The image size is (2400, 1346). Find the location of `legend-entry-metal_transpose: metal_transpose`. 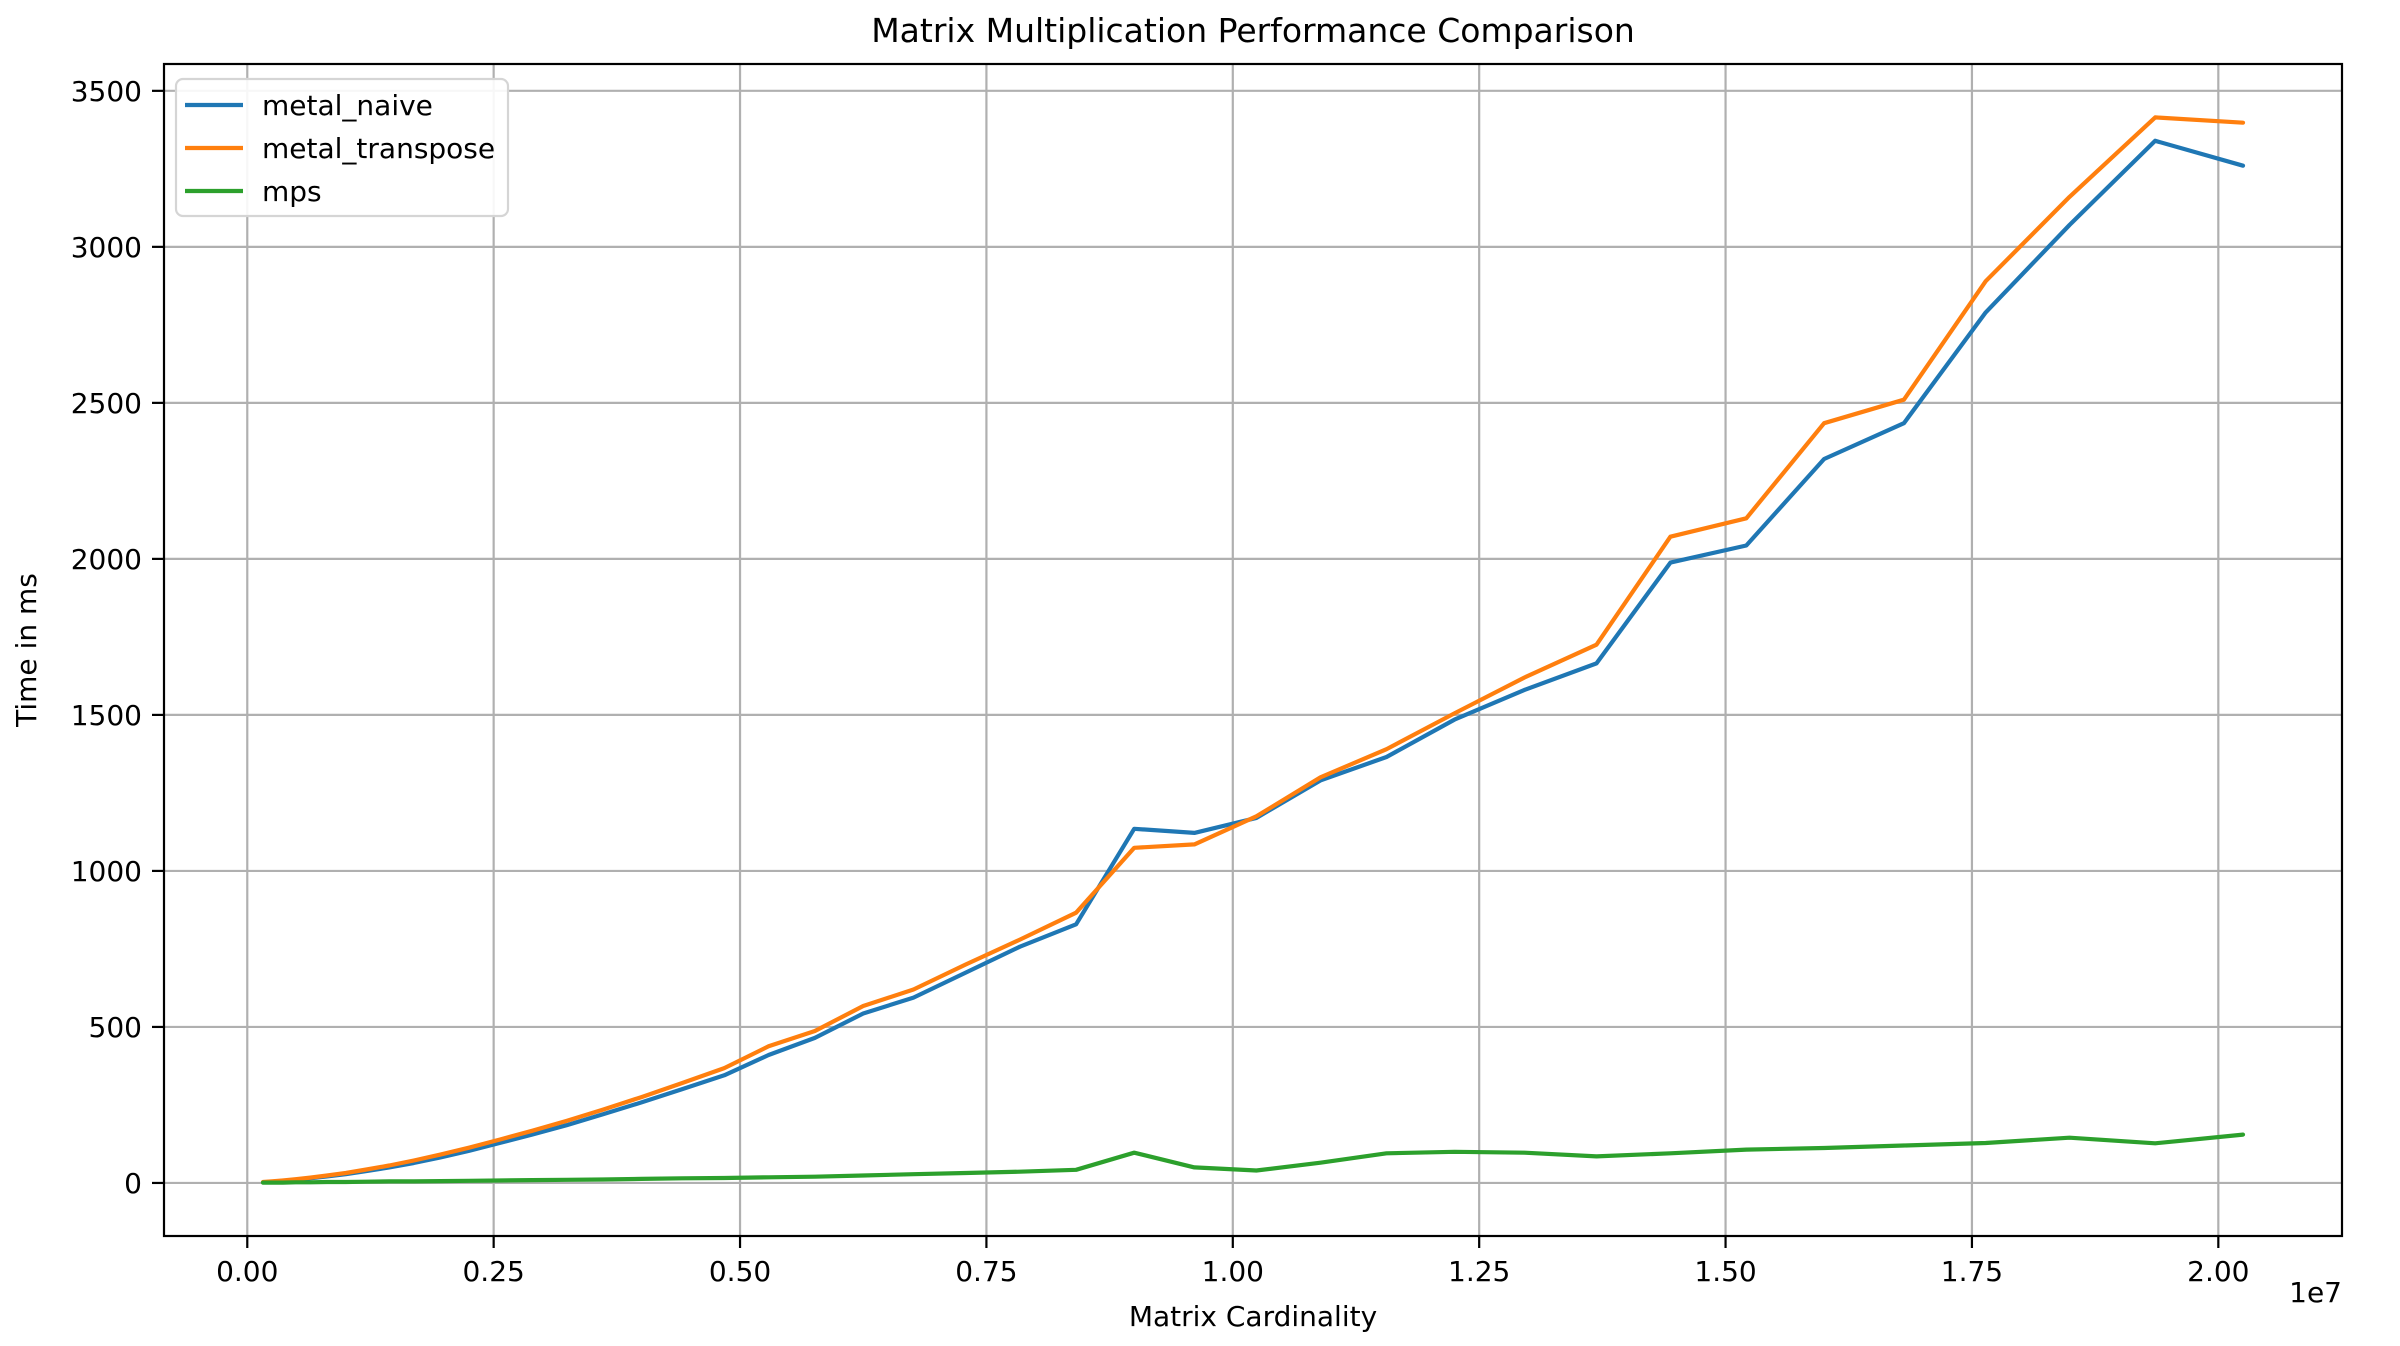

legend-entry-metal_transpose: metal_transpose is located at coordinates (340, 148).